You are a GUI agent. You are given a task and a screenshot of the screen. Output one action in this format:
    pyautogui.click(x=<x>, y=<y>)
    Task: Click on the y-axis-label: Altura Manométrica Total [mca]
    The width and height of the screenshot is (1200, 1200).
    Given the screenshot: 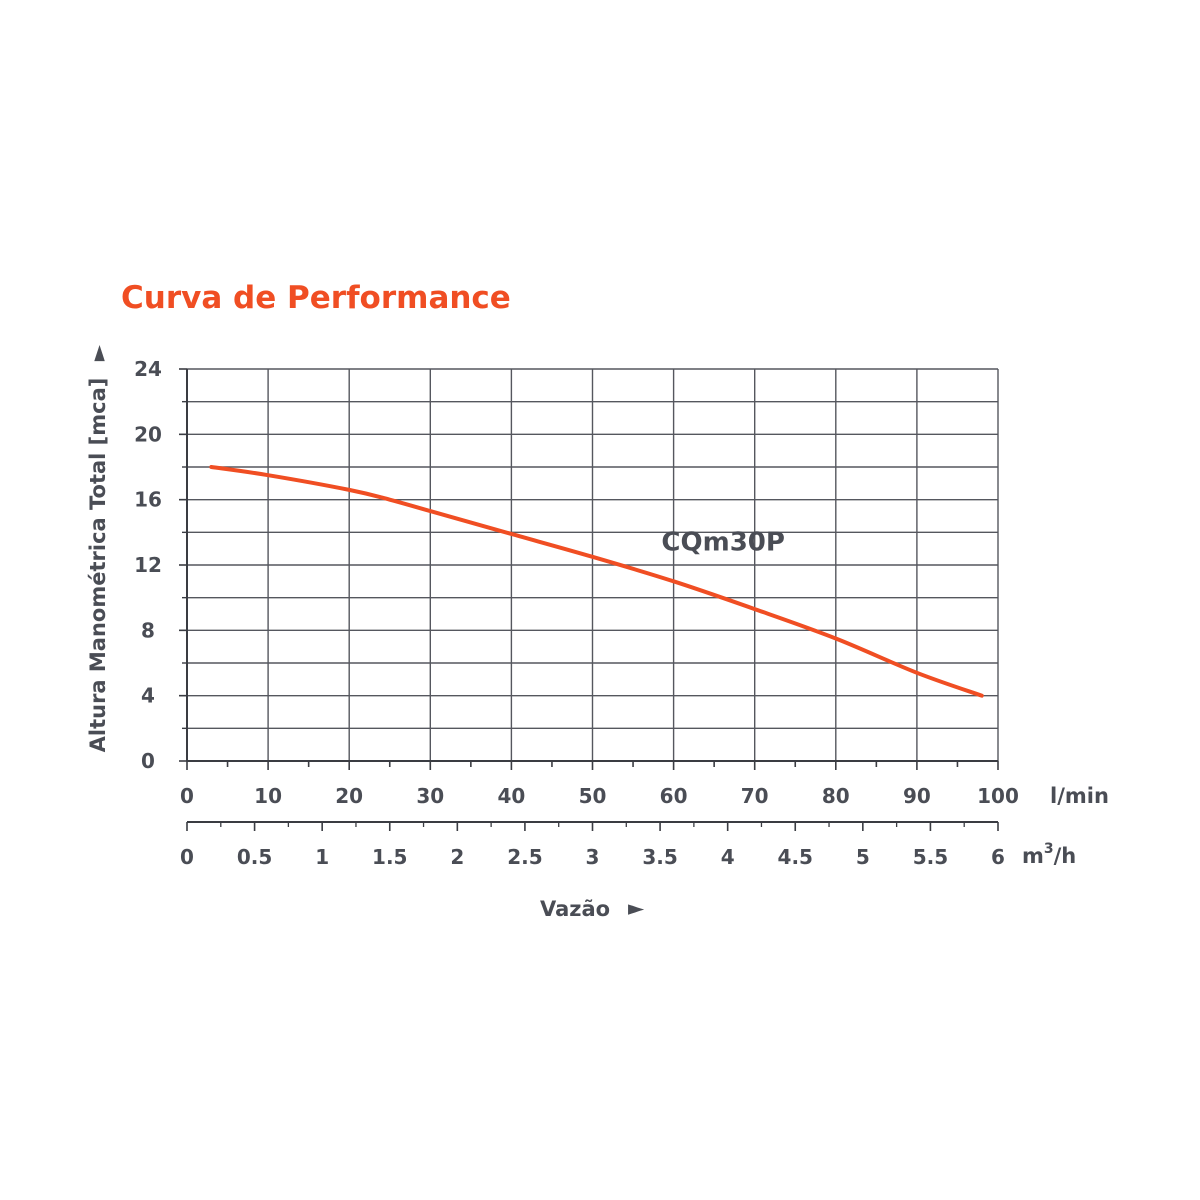 What is the action you would take?
    pyautogui.click(x=98, y=565)
    